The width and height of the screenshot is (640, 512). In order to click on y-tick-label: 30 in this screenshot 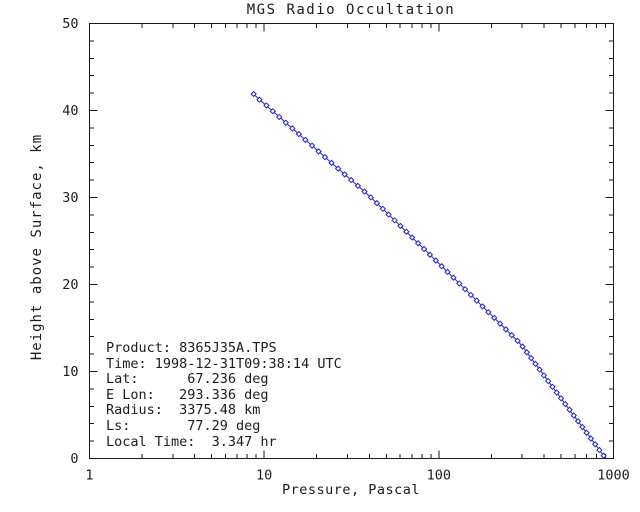, I will do `click(70, 198)`.